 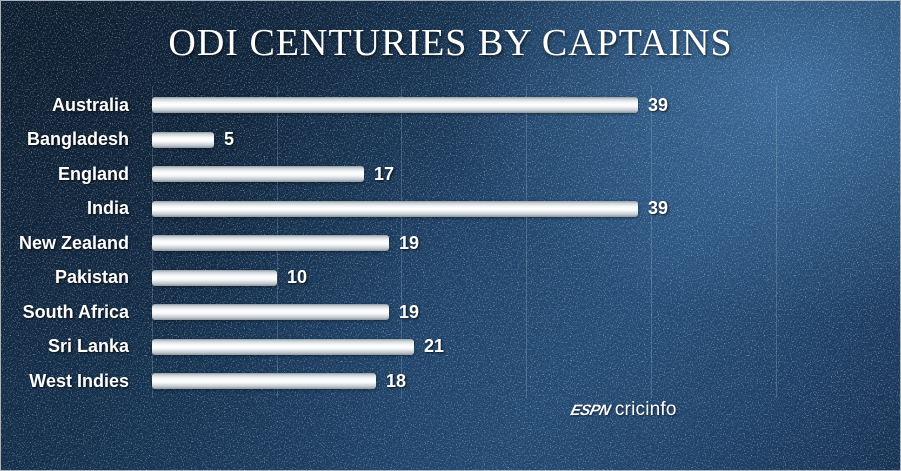 I want to click on chart-row: Sri Lanka 21, so click(x=450, y=347).